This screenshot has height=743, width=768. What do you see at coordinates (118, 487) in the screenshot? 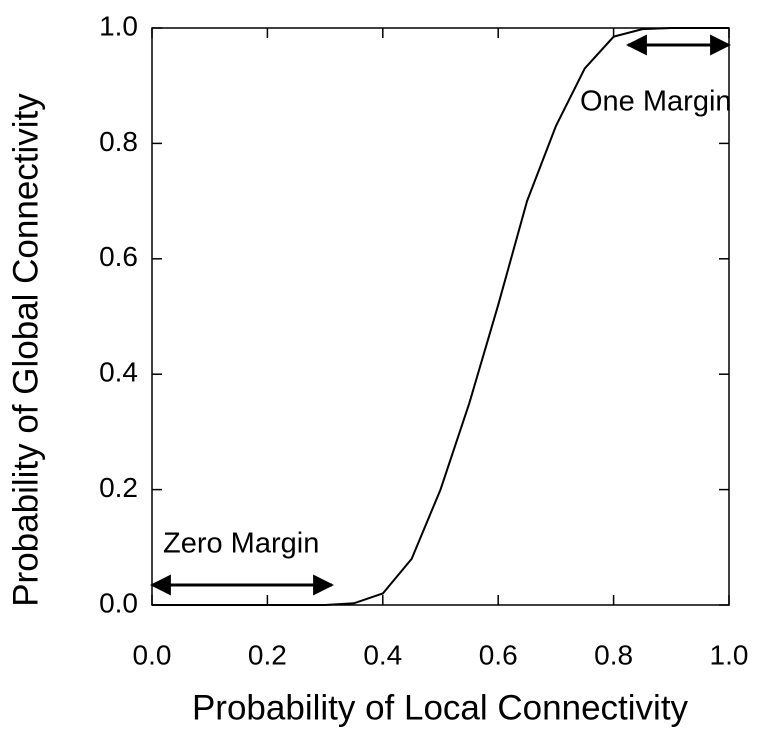
I see `y-tick-label: 0.2` at bounding box center [118, 487].